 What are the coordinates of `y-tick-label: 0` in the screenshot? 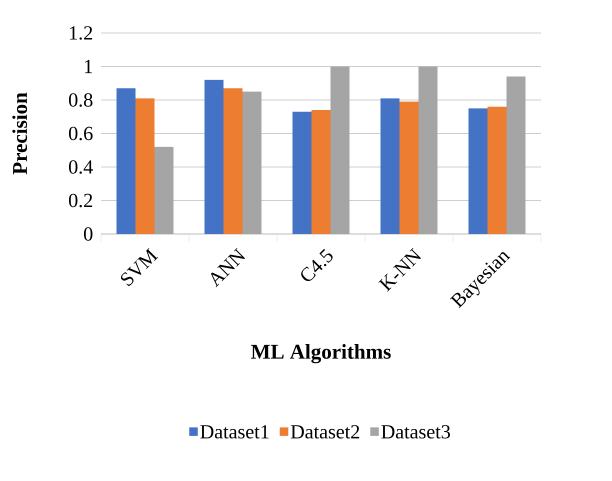 It's located at (88, 234).